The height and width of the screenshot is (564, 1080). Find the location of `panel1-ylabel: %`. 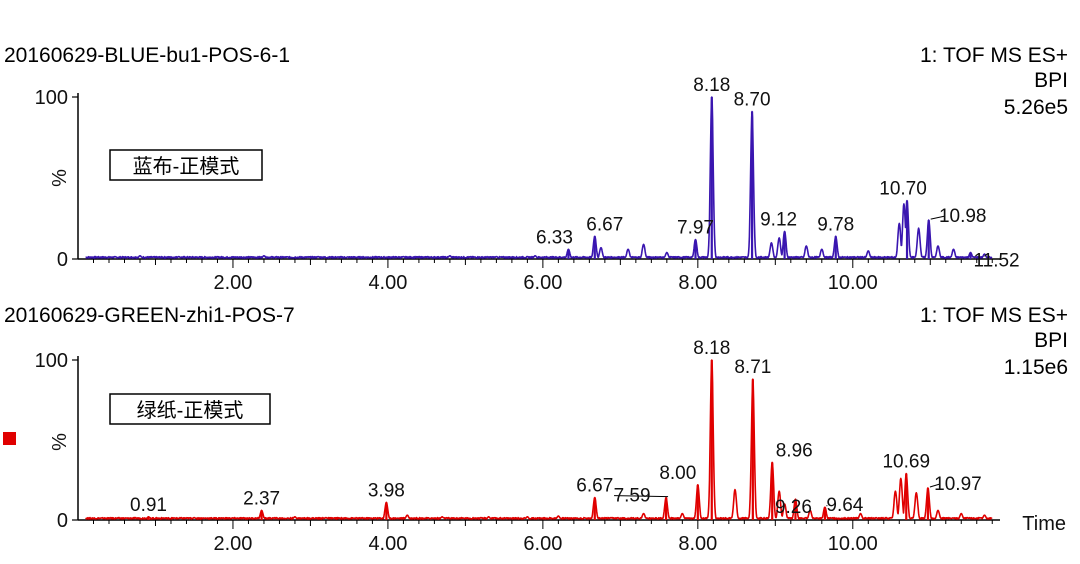

panel1-ylabel: % is located at coordinates (60, 178).